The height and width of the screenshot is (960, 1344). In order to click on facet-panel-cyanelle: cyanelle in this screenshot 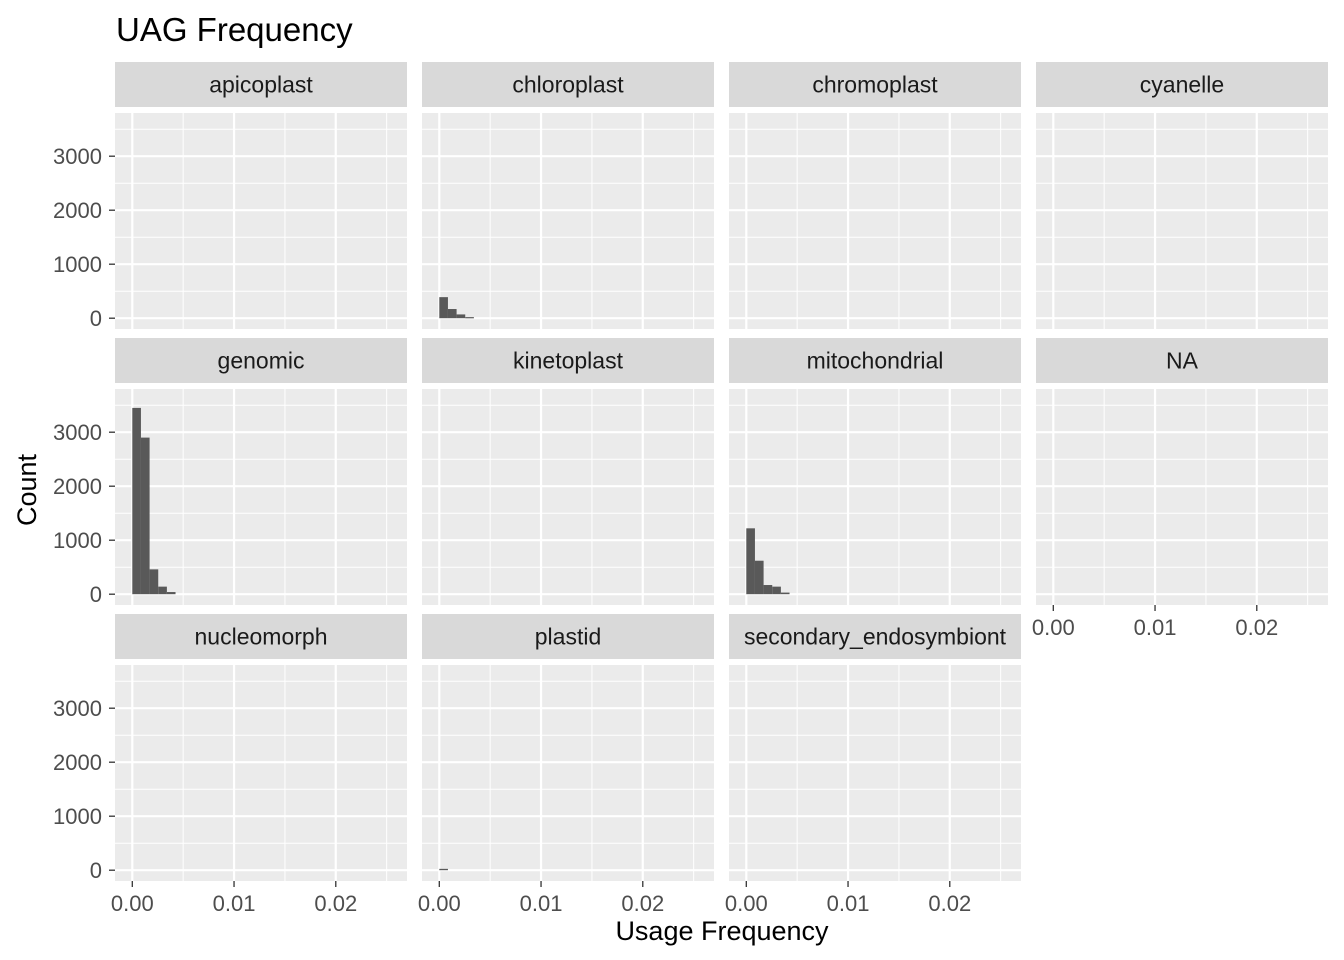, I will do `click(1182, 195)`.